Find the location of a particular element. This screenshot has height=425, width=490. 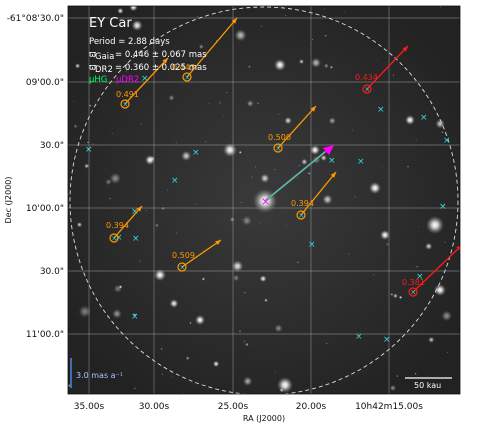

x-tick-label: 25.00s is located at coordinates (233, 407).